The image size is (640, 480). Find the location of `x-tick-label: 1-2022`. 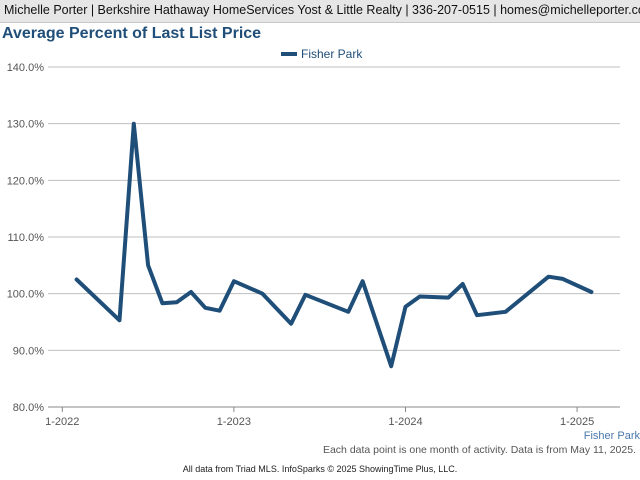

x-tick-label: 1-2022 is located at coordinates (62, 422).